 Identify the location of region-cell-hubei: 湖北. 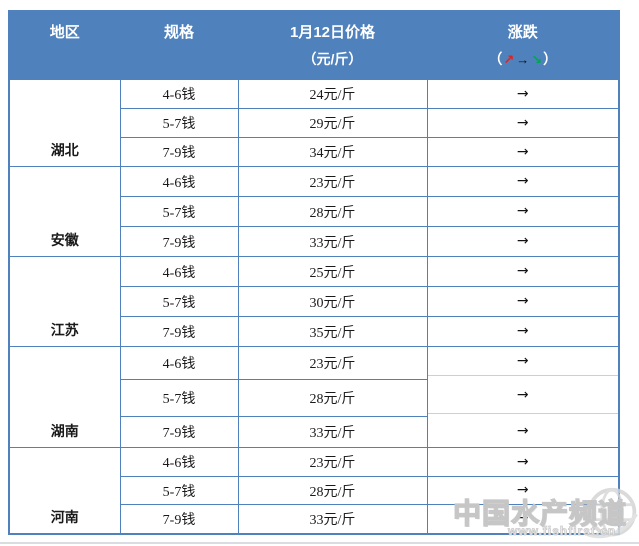
(64, 123).